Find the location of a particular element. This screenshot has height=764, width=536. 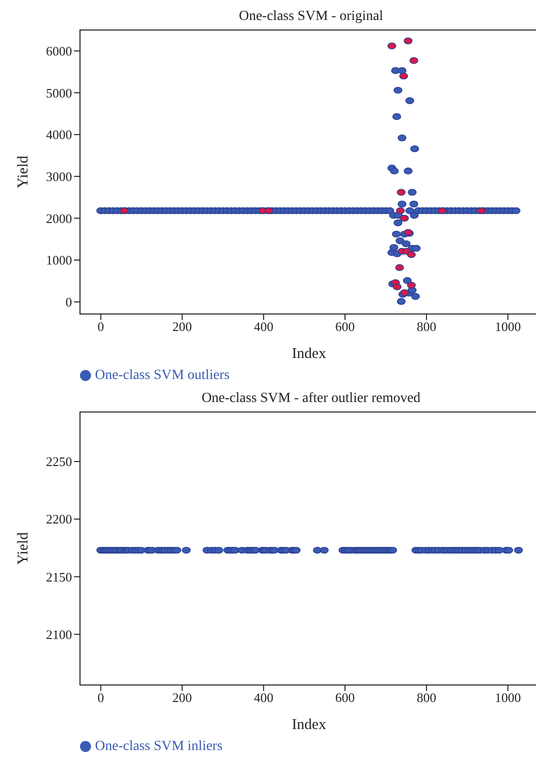

y-tick-label: 2100 is located at coordinates (59, 634).